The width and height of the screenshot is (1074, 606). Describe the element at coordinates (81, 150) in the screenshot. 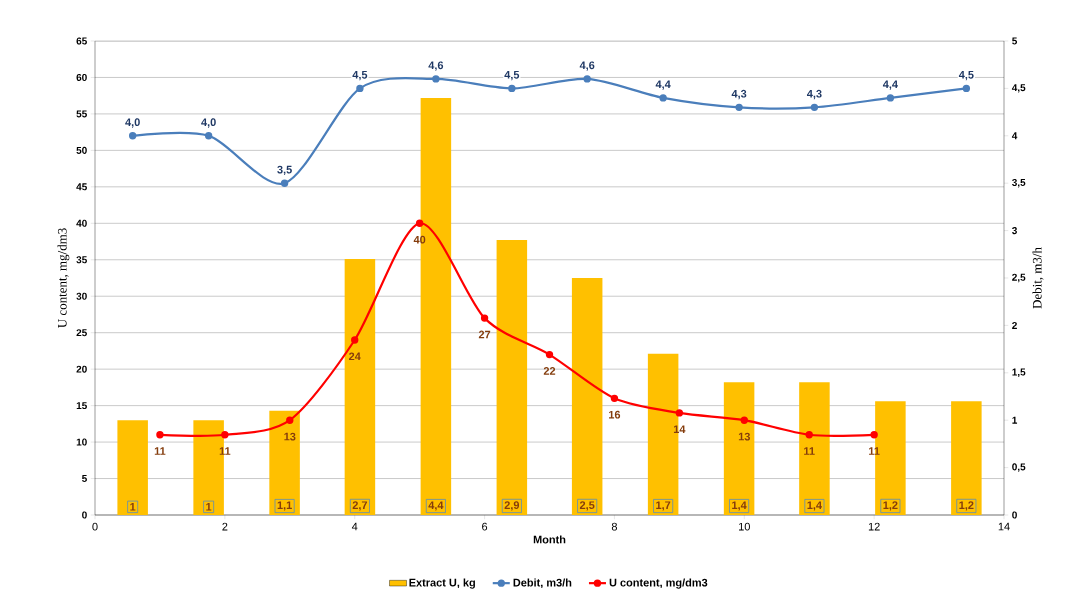

I see `y-tick-label: 50` at that location.